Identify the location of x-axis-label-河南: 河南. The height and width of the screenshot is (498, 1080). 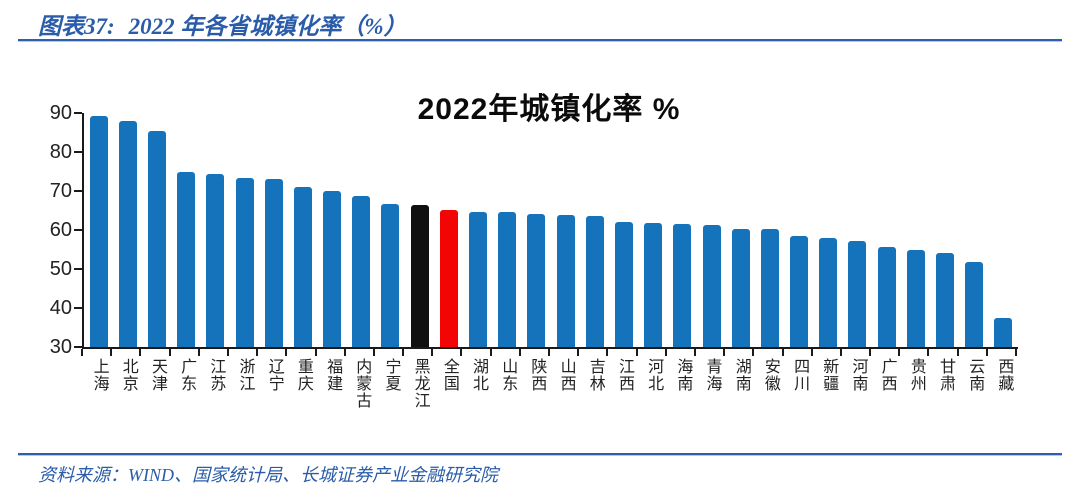
(858, 375).